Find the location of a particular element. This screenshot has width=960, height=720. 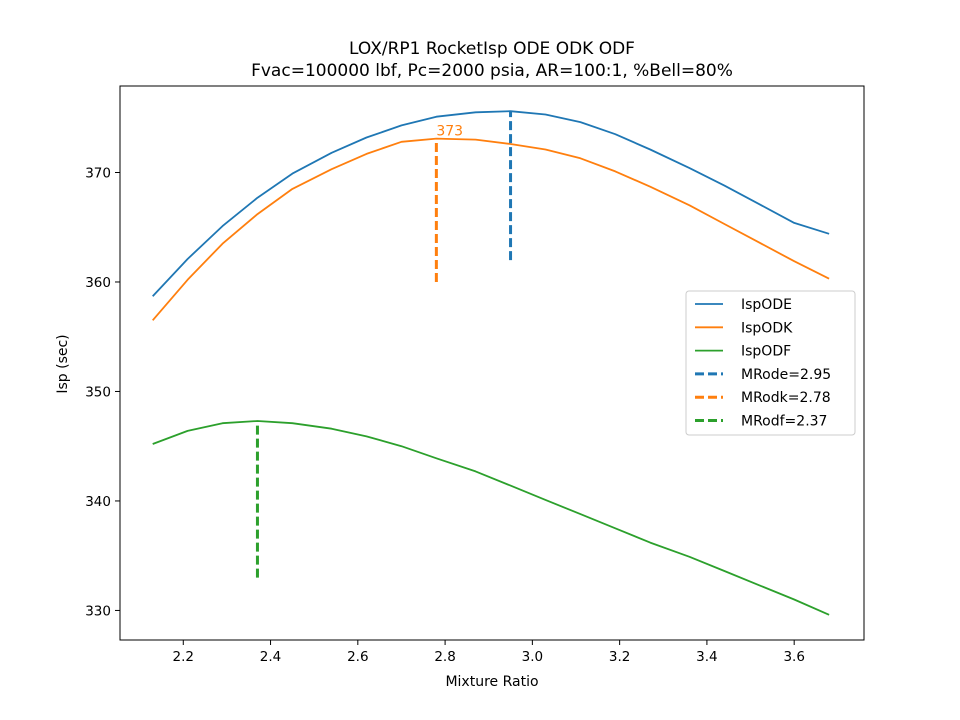

annotation-label: 373 is located at coordinates (449, 132).